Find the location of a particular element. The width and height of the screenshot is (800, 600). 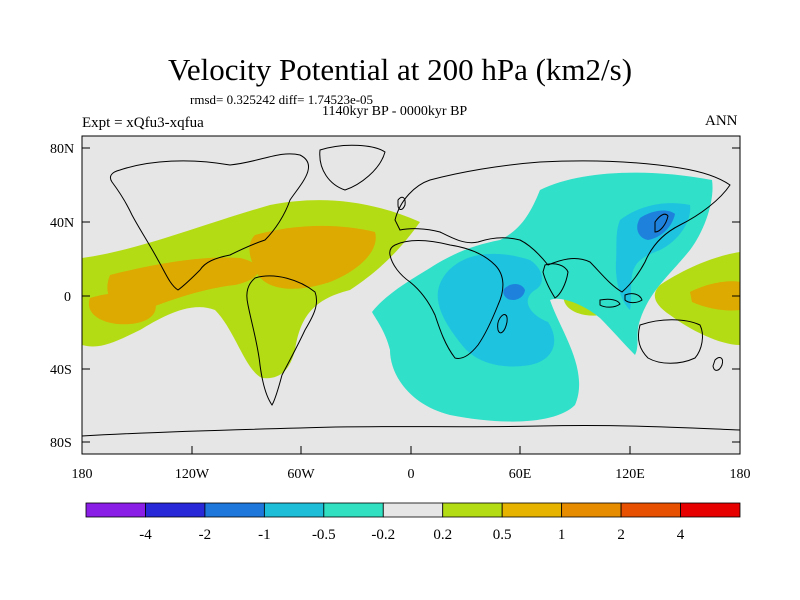

lon-label-120e: 120E is located at coordinates (630, 474).